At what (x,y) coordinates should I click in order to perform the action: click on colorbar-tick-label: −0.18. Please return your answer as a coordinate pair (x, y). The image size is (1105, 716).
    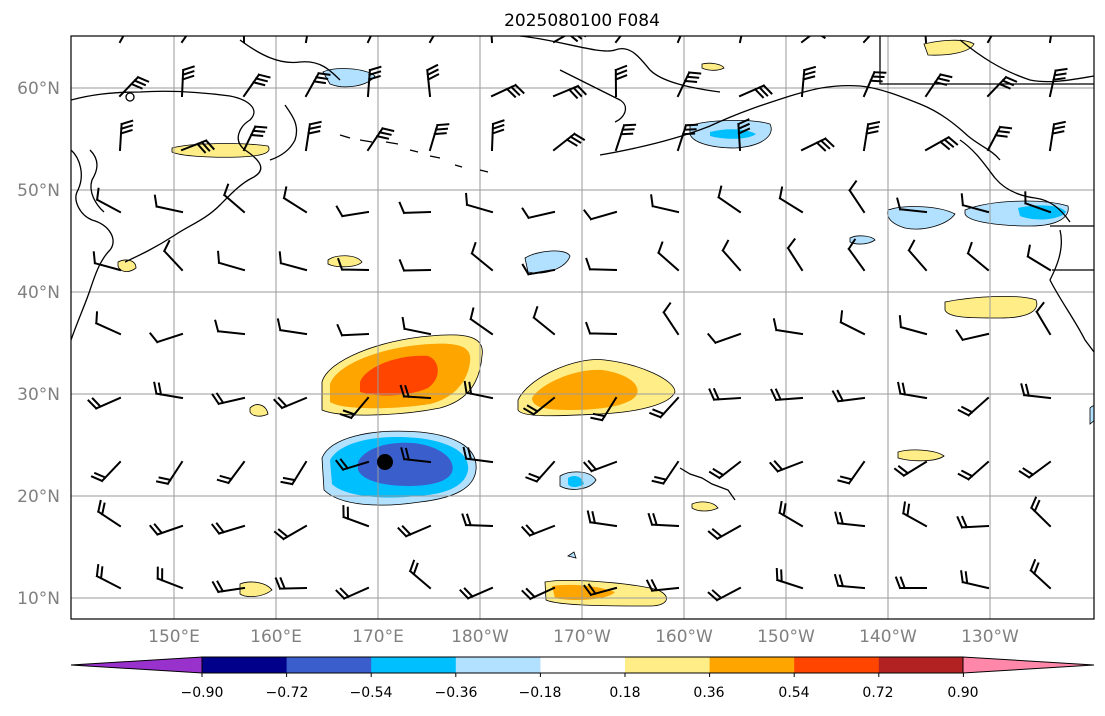
    Looking at the image, I should click on (540, 693).